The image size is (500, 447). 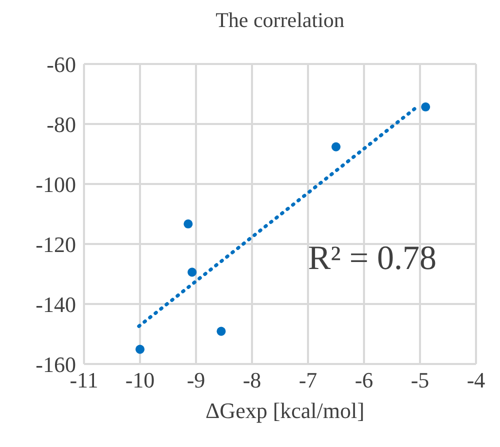 What do you see at coordinates (372, 259) in the screenshot?
I see `annotation: R² = 0.78` at bounding box center [372, 259].